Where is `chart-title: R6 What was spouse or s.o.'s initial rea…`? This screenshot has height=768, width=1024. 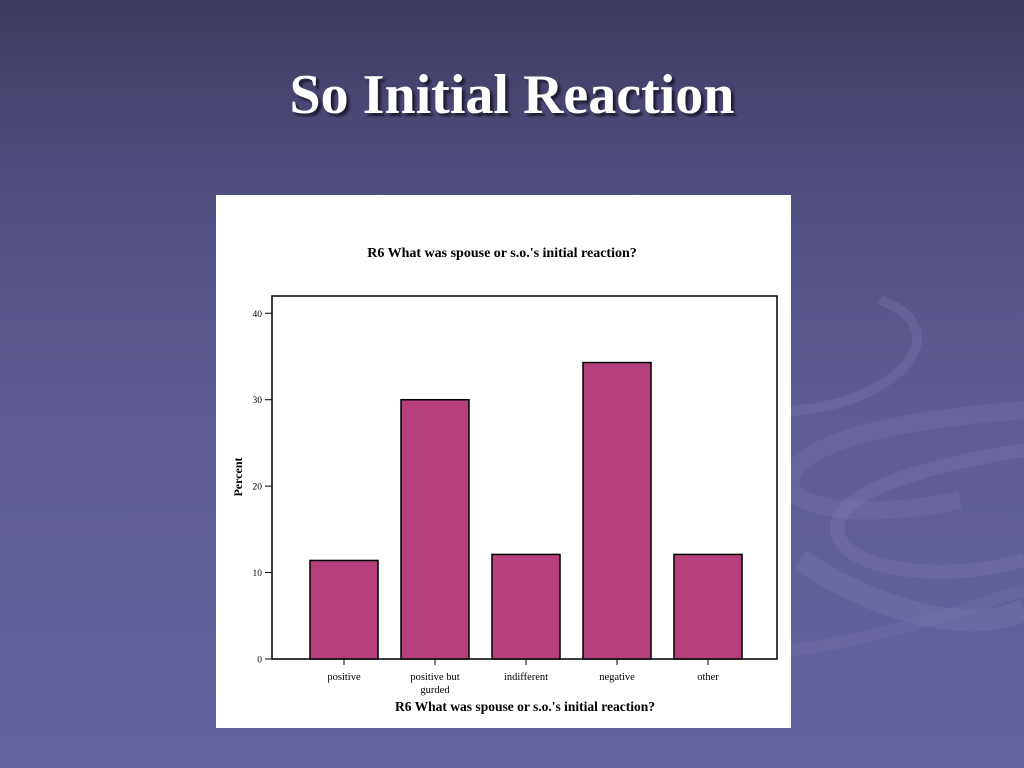 chart-title: R6 What was spouse or s.o.'s initial rea… is located at coordinates (502, 253).